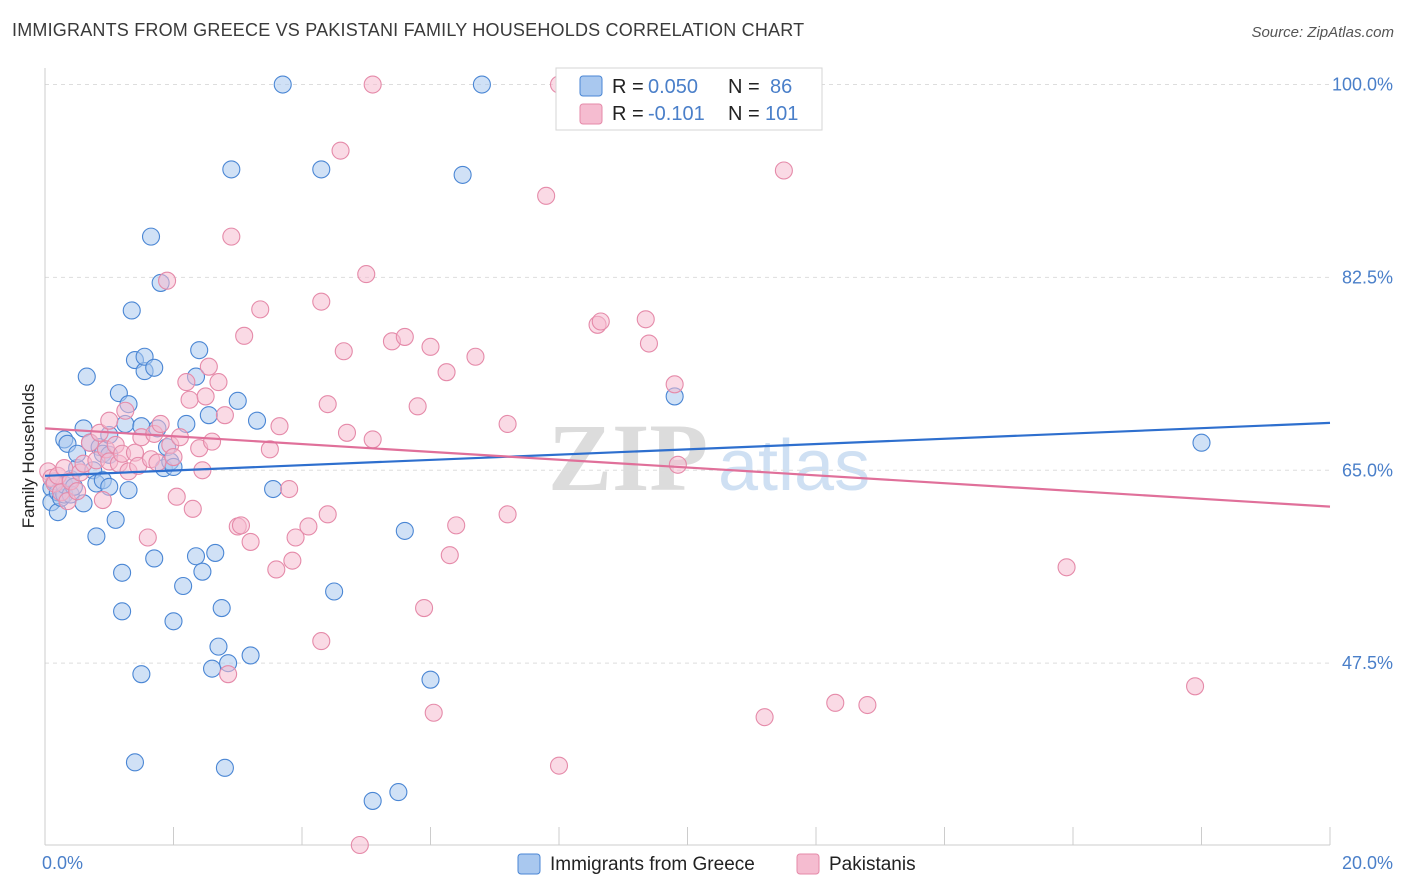 Image resolution: width=1406 pixels, height=892 pixels. I want to click on y-tick-label: 82.5%, so click(1367, 277).